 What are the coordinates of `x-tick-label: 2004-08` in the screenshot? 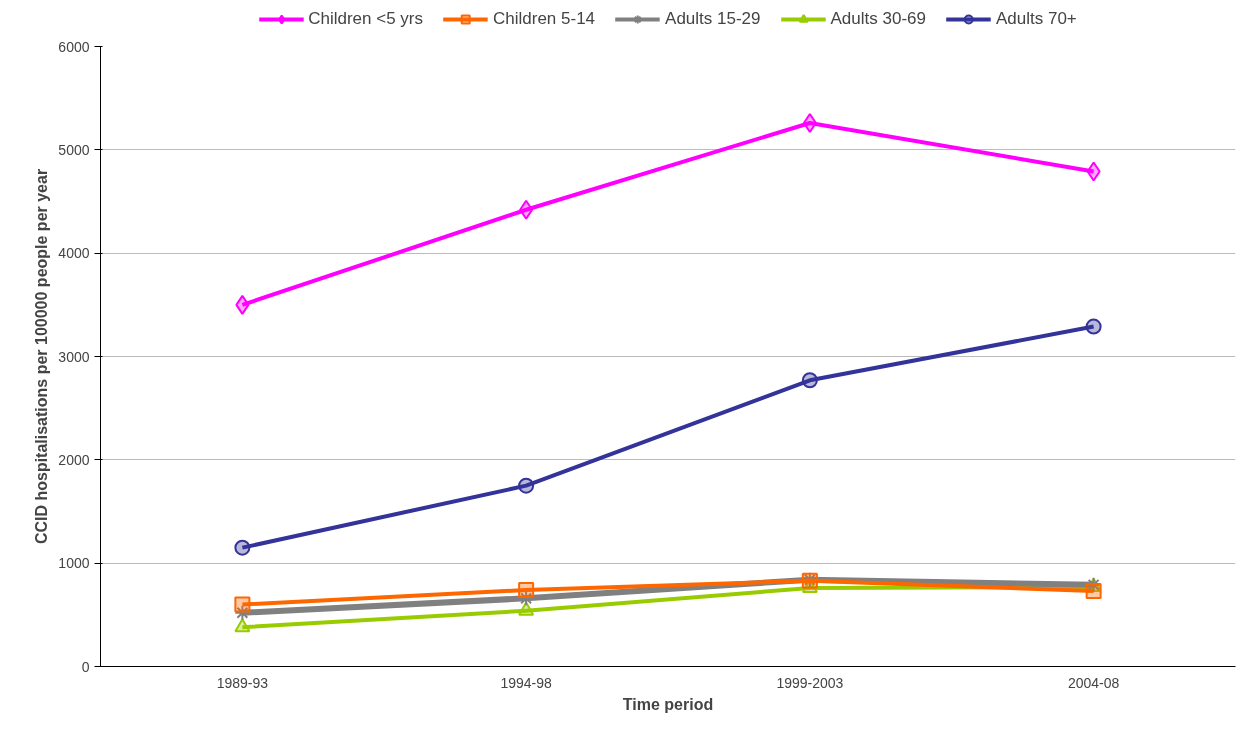 It's located at (1093, 682).